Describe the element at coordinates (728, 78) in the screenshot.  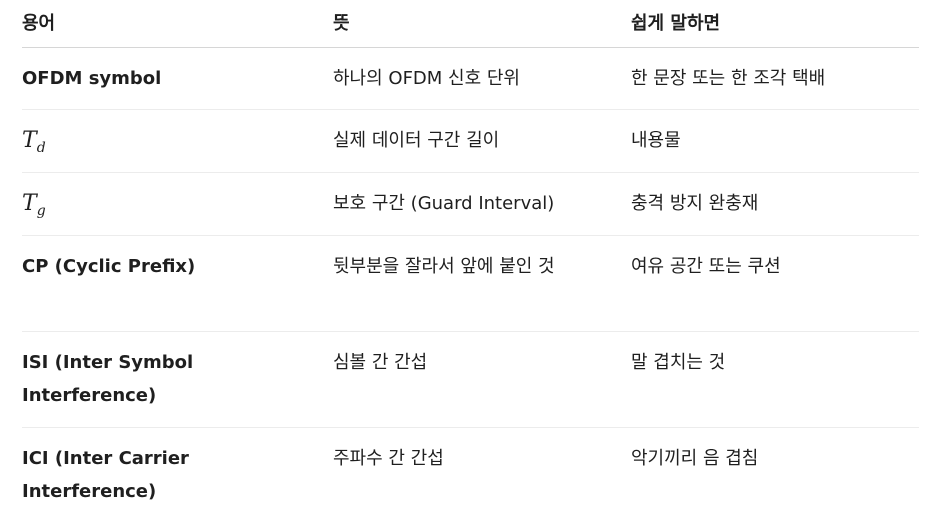
I see `simple-cell: 한 문장 또는 한 조각 택배` at that location.